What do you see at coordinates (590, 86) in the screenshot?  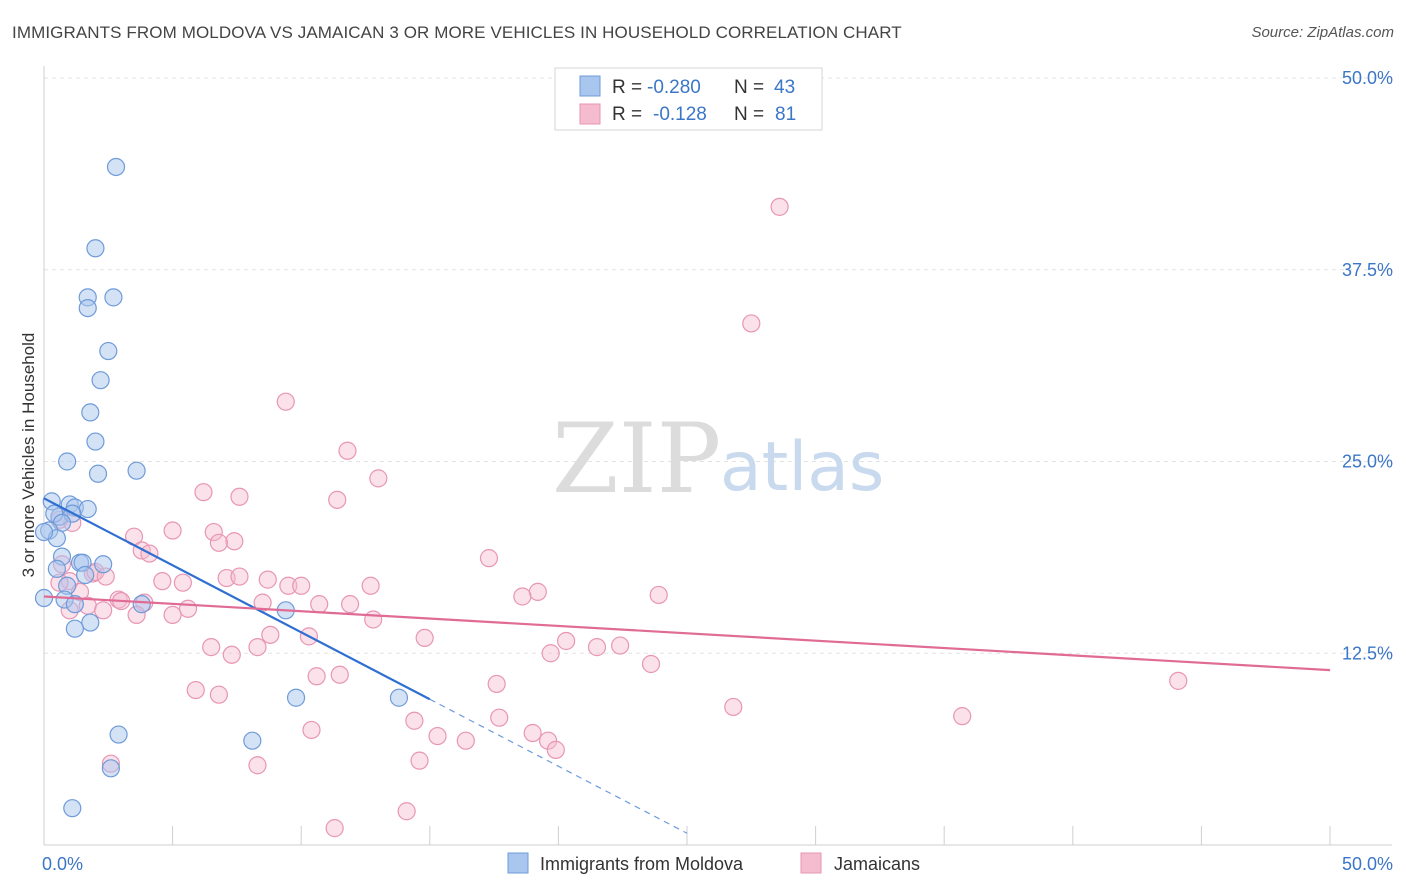 I see `legend-swatch-moldova` at bounding box center [590, 86].